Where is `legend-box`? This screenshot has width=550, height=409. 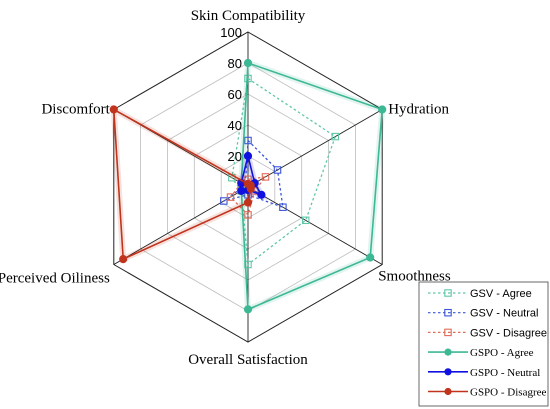
legend-box is located at coordinates (483, 344).